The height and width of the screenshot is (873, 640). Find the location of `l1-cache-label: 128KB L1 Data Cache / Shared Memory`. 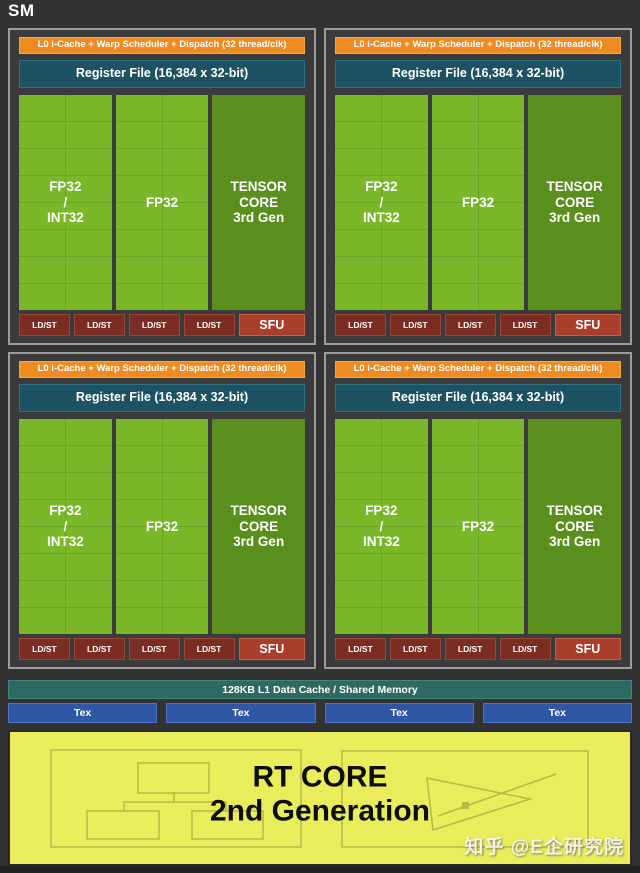

l1-cache-label: 128KB L1 Data Cache / Shared Memory is located at coordinates (320, 689).